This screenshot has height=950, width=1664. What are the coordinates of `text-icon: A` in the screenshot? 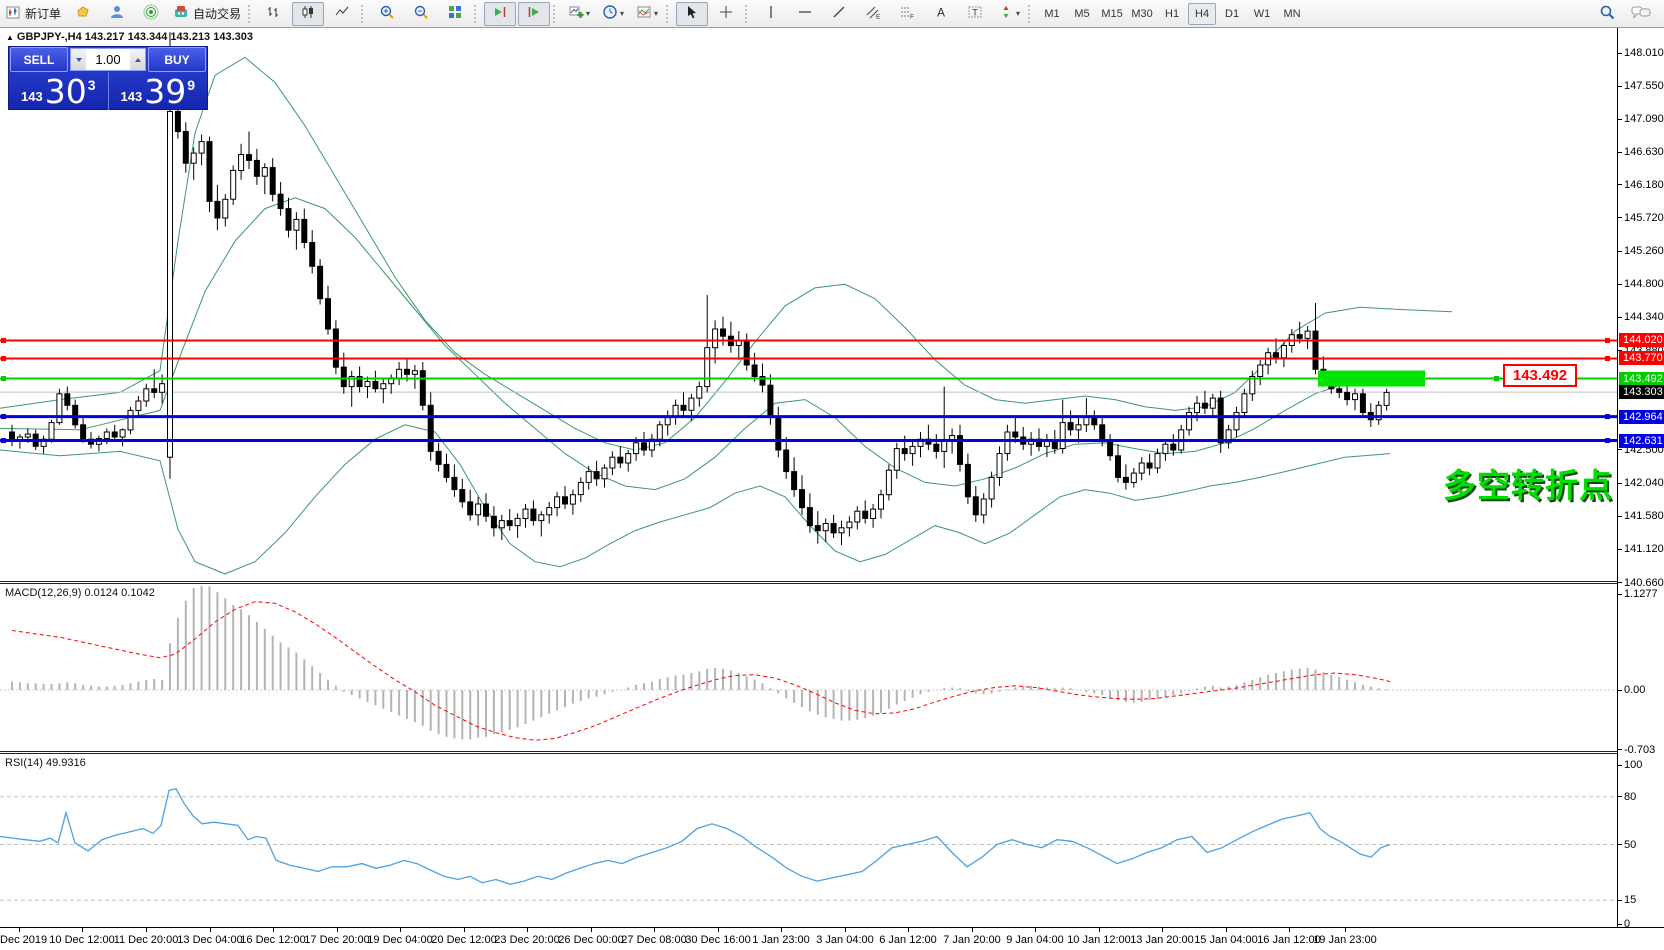 It's located at (941, 13).